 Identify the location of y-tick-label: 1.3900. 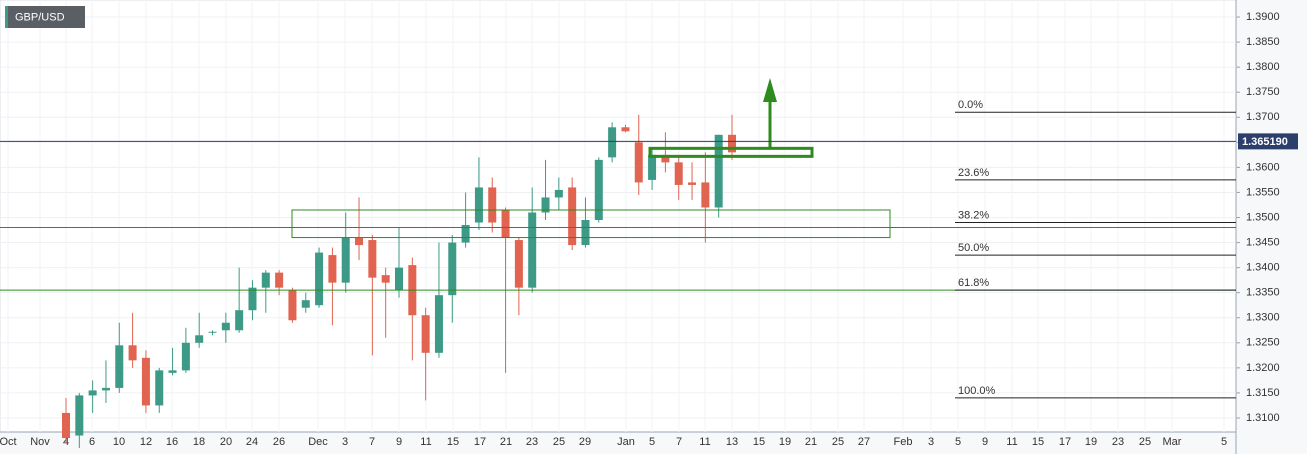
(1263, 17).